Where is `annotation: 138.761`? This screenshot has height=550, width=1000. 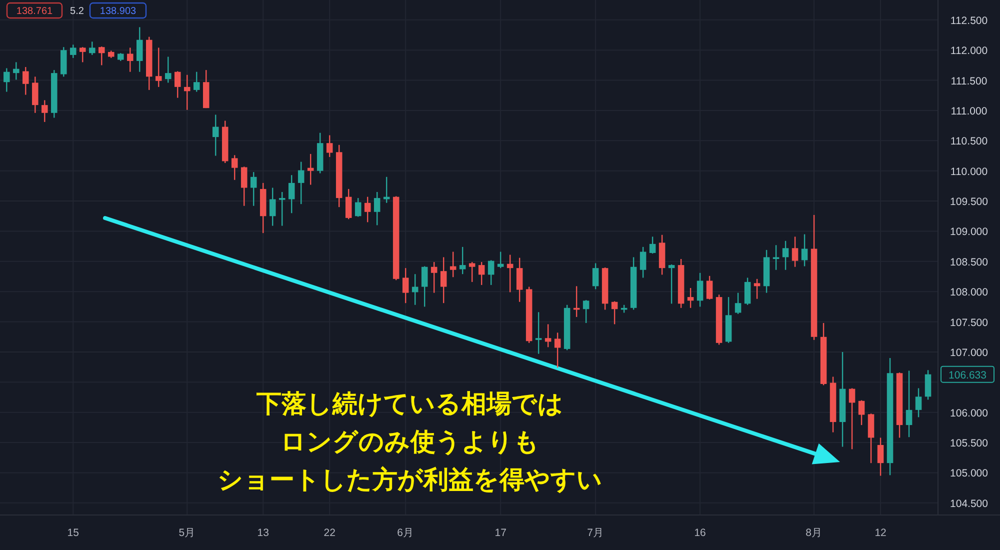 annotation: 138.761 is located at coordinates (35, 11).